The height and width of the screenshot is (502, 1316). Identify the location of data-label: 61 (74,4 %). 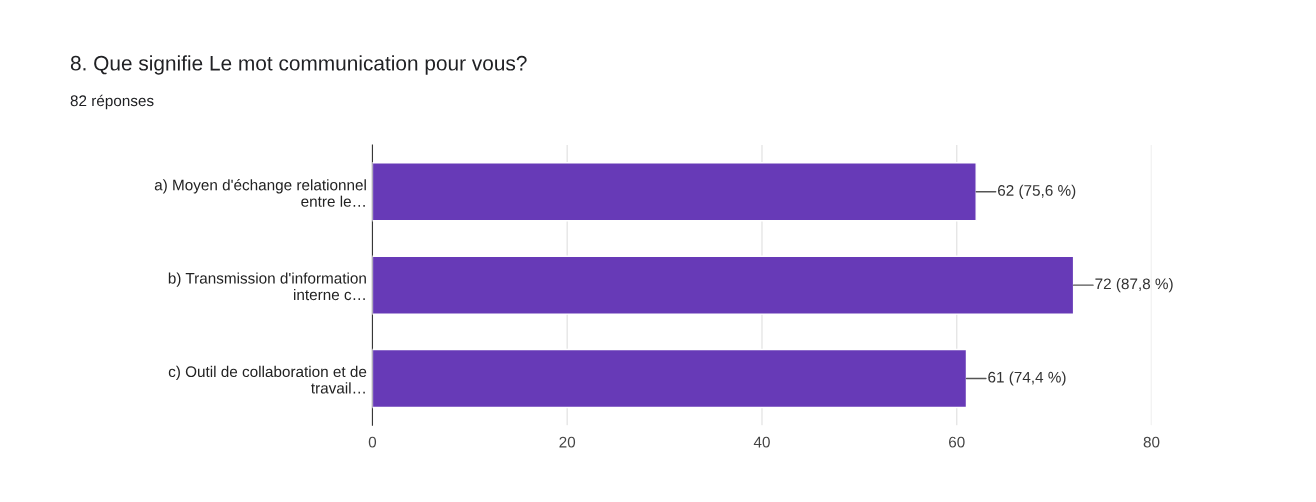
(1027, 378).